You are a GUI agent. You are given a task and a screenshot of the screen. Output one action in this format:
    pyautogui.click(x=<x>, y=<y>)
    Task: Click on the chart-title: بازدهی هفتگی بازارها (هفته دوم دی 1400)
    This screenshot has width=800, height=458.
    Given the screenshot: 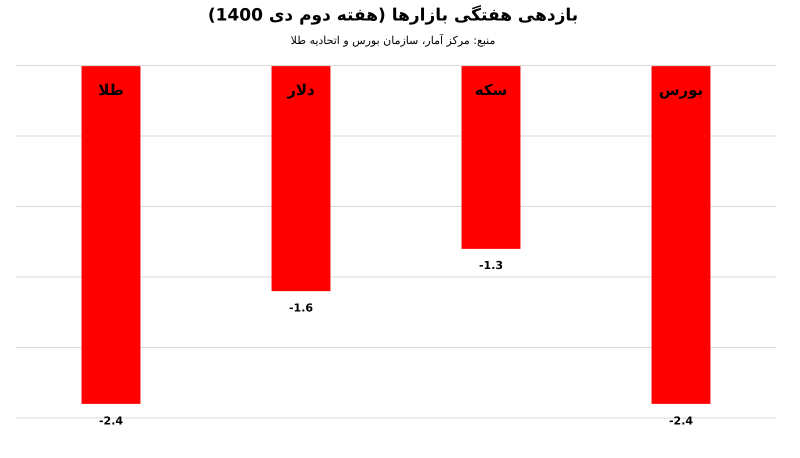 What is the action you would take?
    pyautogui.click(x=393, y=15)
    